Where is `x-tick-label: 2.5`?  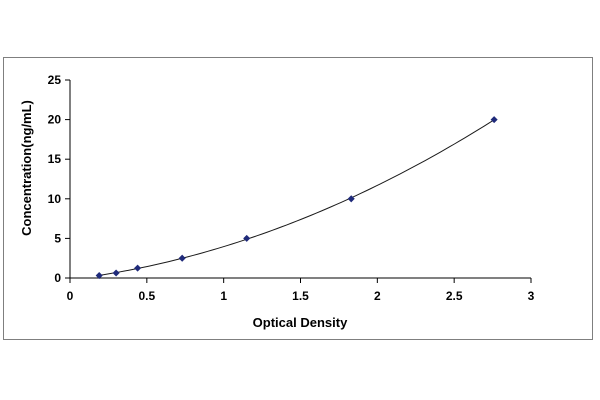
x-tick-label: 2.5 is located at coordinates (454, 296).